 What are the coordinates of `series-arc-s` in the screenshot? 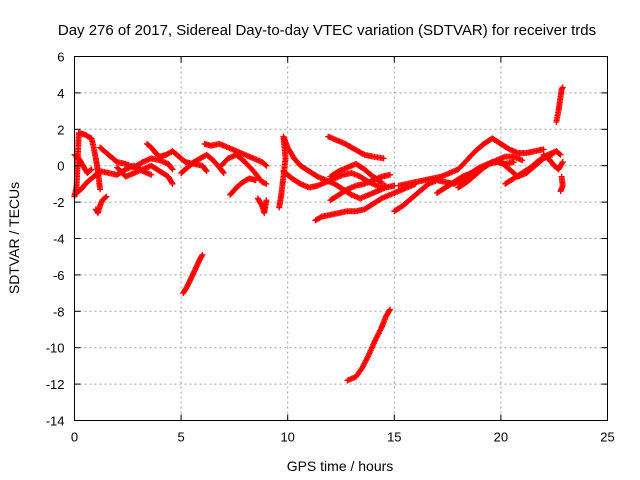 It's located at (356, 147).